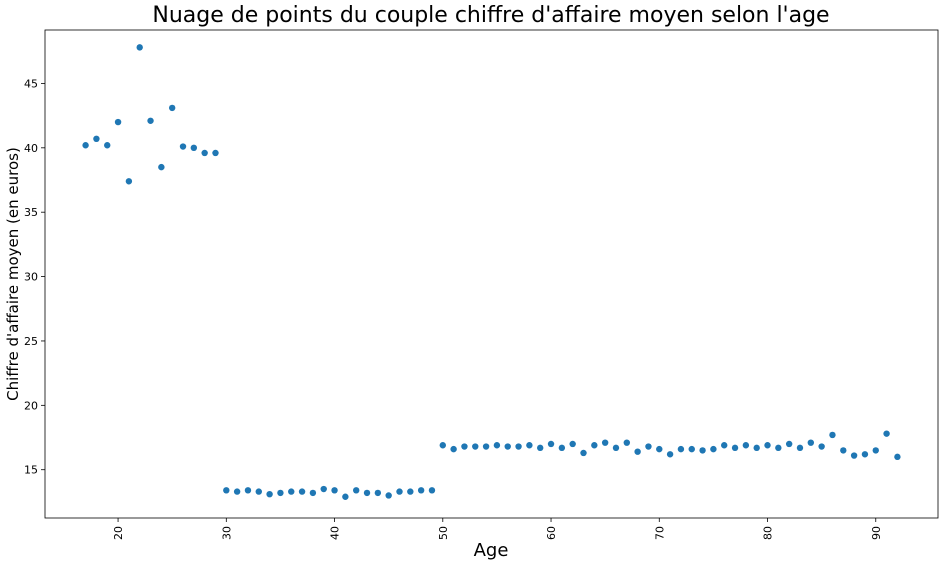 This screenshot has width=944, height=567. What do you see at coordinates (31, 212) in the screenshot?
I see `y-tick-label: 35` at bounding box center [31, 212].